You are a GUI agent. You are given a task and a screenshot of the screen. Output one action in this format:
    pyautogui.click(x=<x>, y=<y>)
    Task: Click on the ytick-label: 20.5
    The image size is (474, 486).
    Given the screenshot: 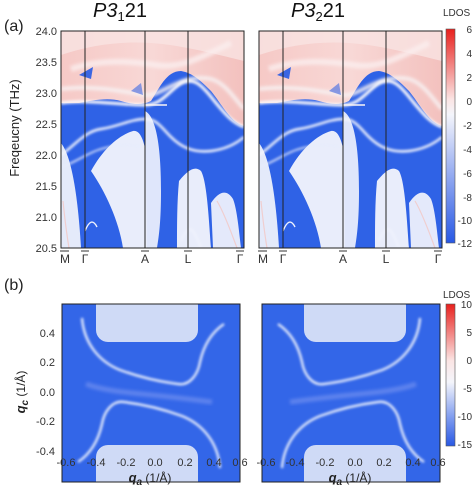 What is the action you would take?
    pyautogui.click(x=46, y=249)
    